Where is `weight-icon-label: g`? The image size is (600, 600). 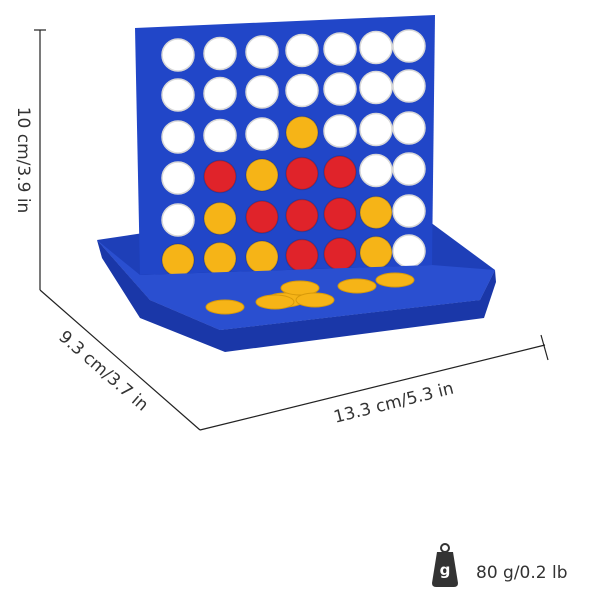 weight-icon-label: g is located at coordinates (445, 570).